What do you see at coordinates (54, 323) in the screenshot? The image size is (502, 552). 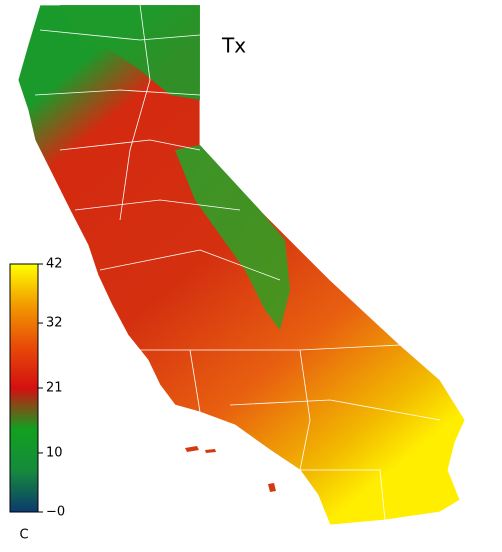 I see `colorbar-tick-label: 32` at bounding box center [54, 323].